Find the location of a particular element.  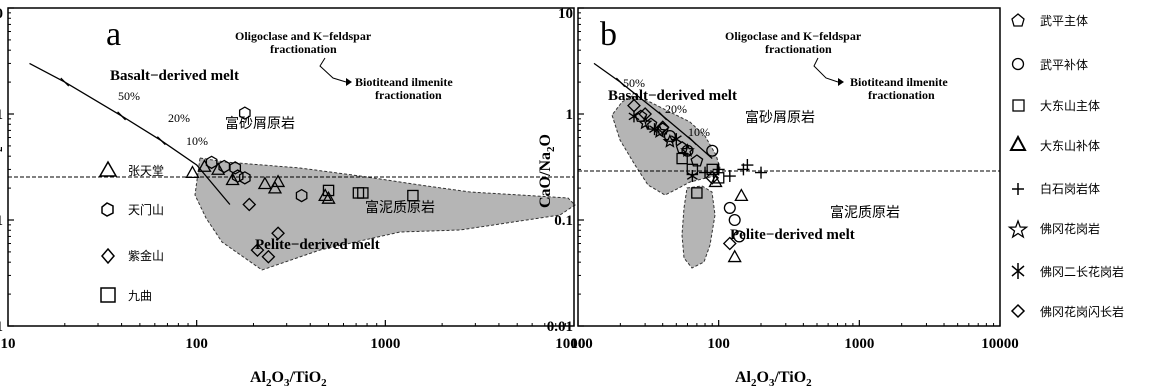

panel-a-arrow-head is located at coordinates (349, 82).